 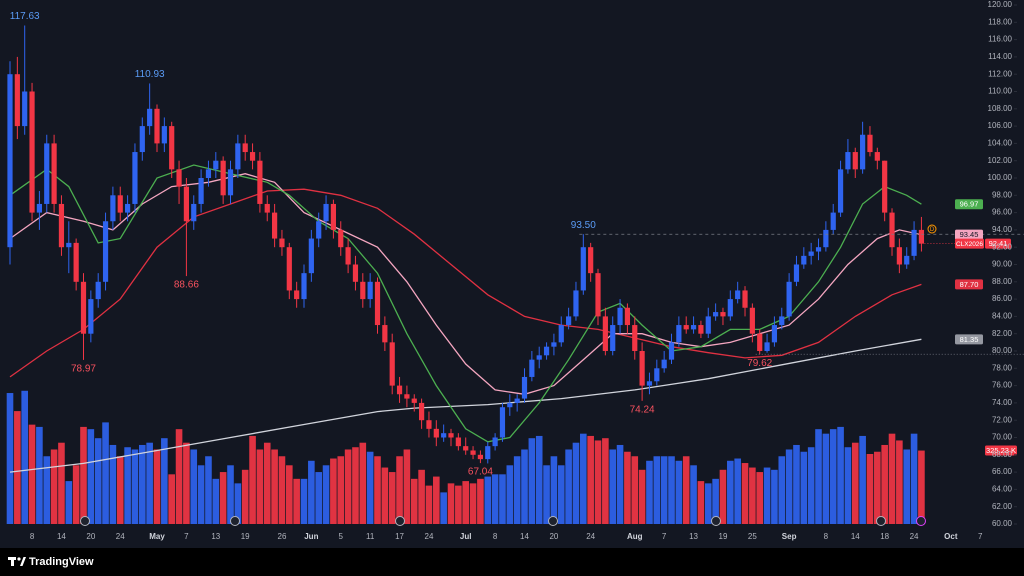 I want to click on high-label: 93.50, so click(x=583, y=225).